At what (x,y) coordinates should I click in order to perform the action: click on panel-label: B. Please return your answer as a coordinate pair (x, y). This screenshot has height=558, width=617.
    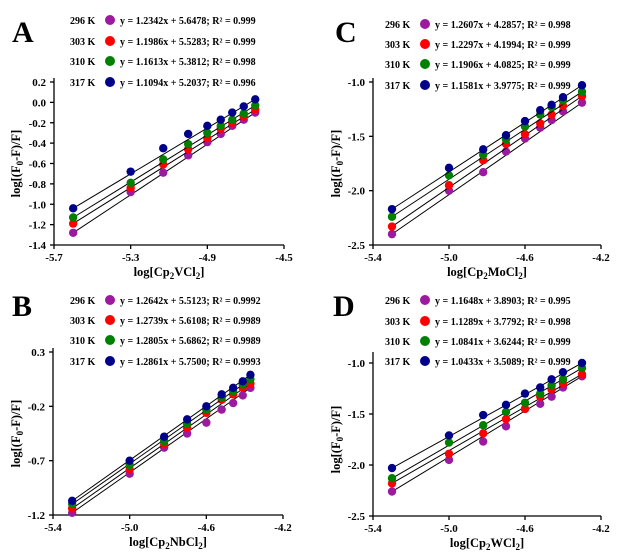
    Looking at the image, I should click on (22, 306).